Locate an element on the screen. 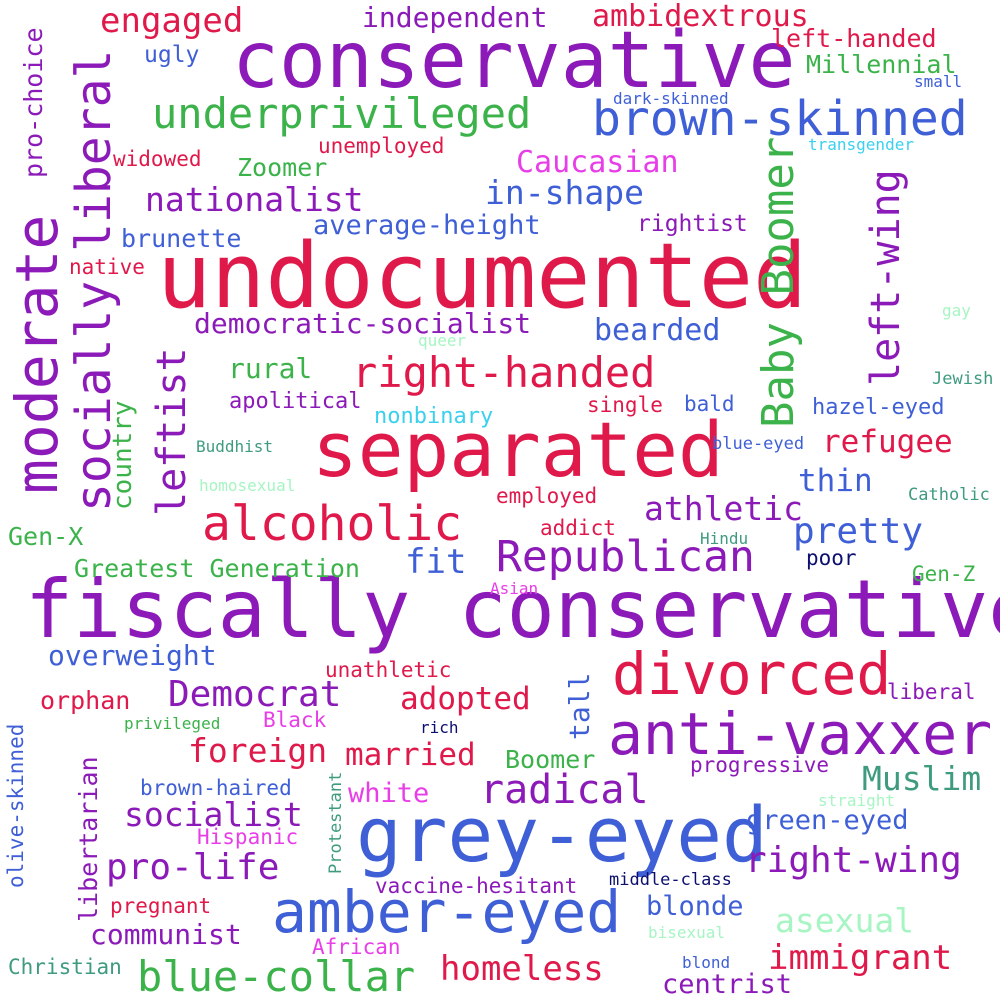  word-in-shape: in-shape is located at coordinates (564, 192).